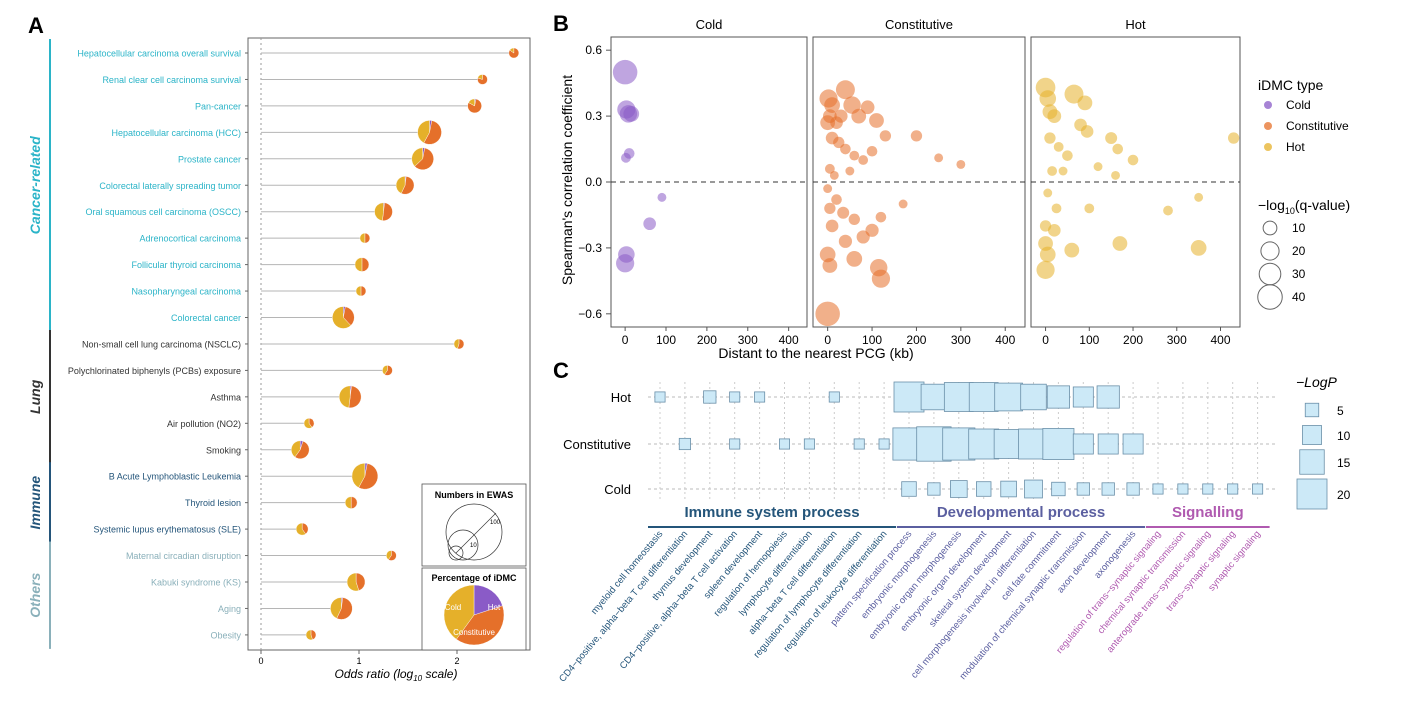 This screenshot has width=1401, height=701. What do you see at coordinates (1268, 105) in the screenshot?
I see `legend-type-swatch` at bounding box center [1268, 105].